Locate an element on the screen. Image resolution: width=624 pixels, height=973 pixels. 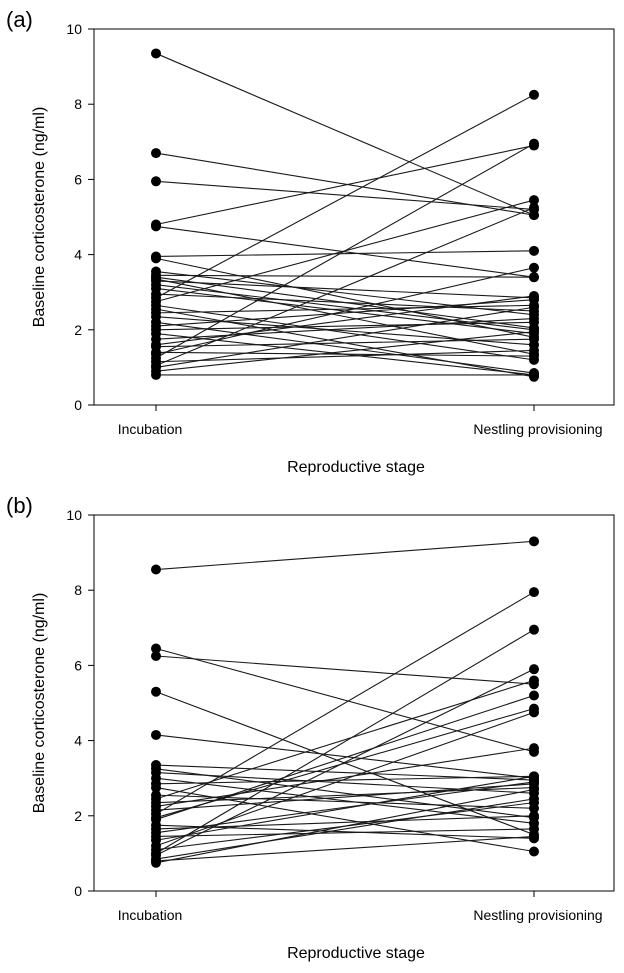
x-tick-label: Nestling provisioning is located at coordinates (537, 915).